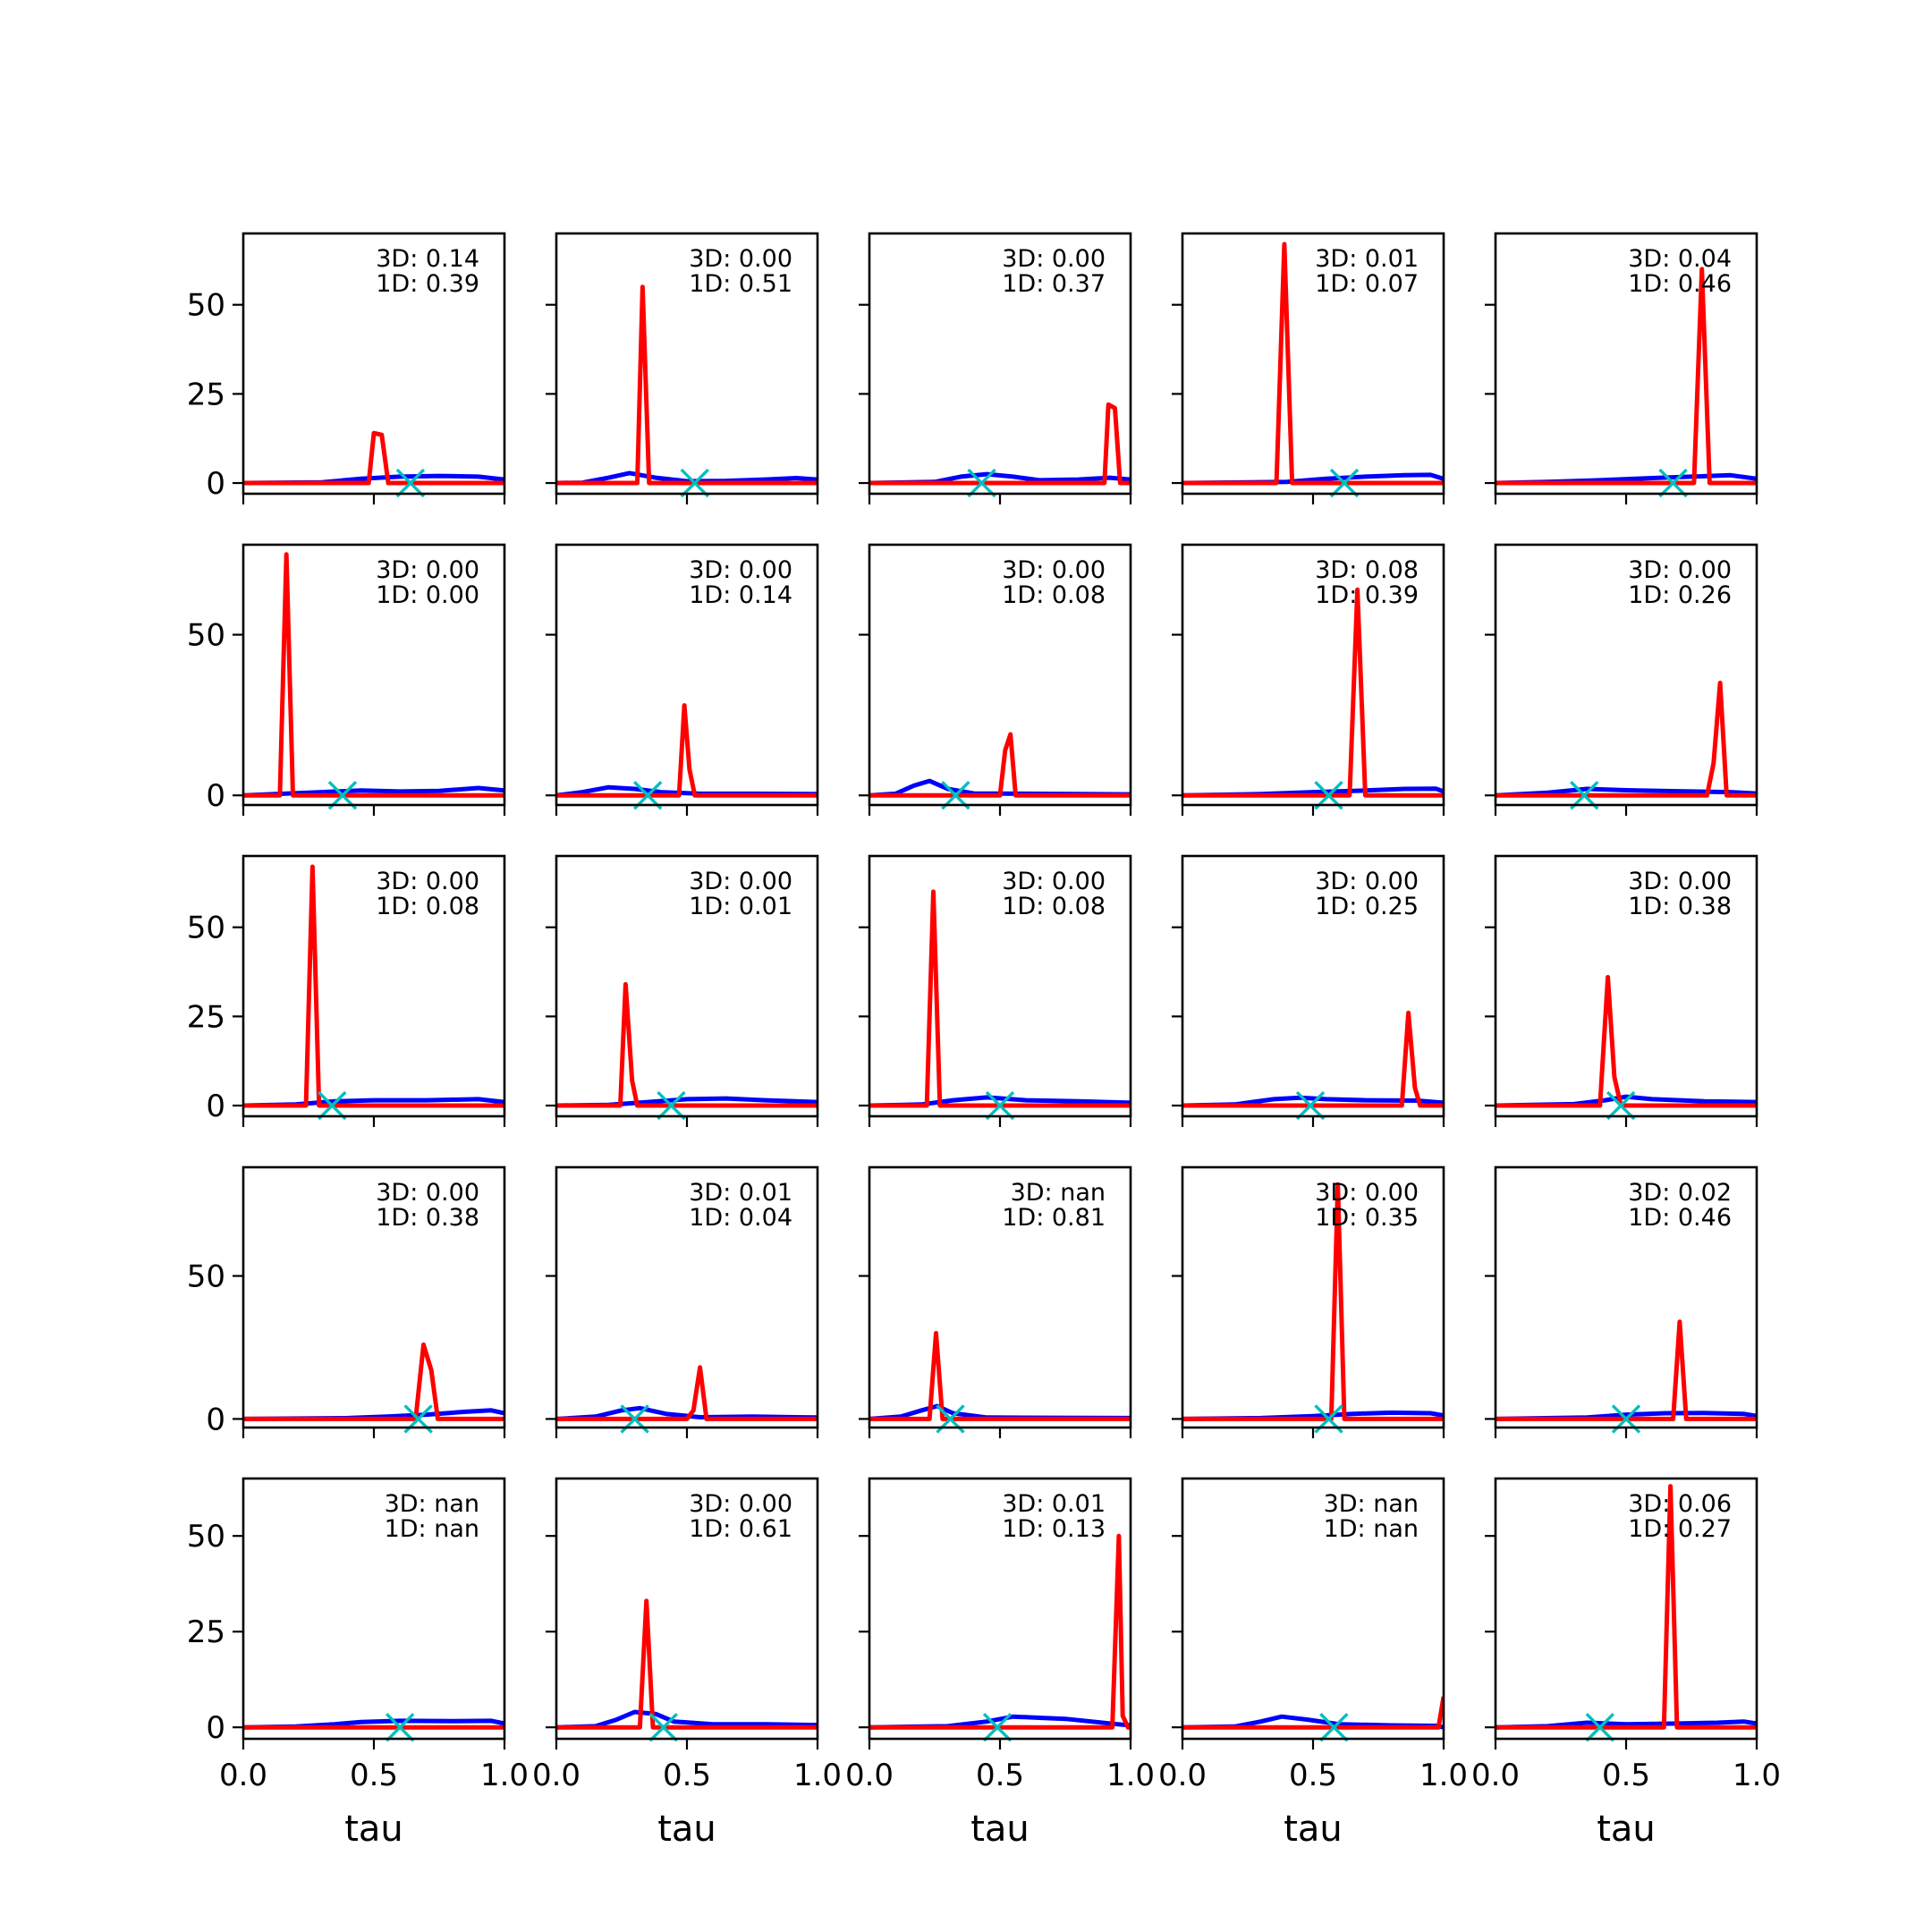 The width and height of the screenshot is (1932, 1932). I want to click on annotation-1d: 1D: 0.38, so click(1680, 906).